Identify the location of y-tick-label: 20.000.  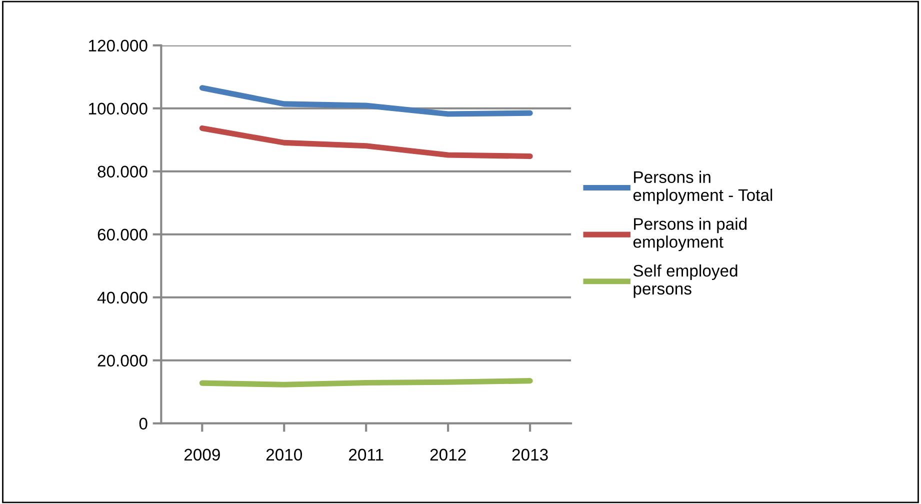
(123, 360).